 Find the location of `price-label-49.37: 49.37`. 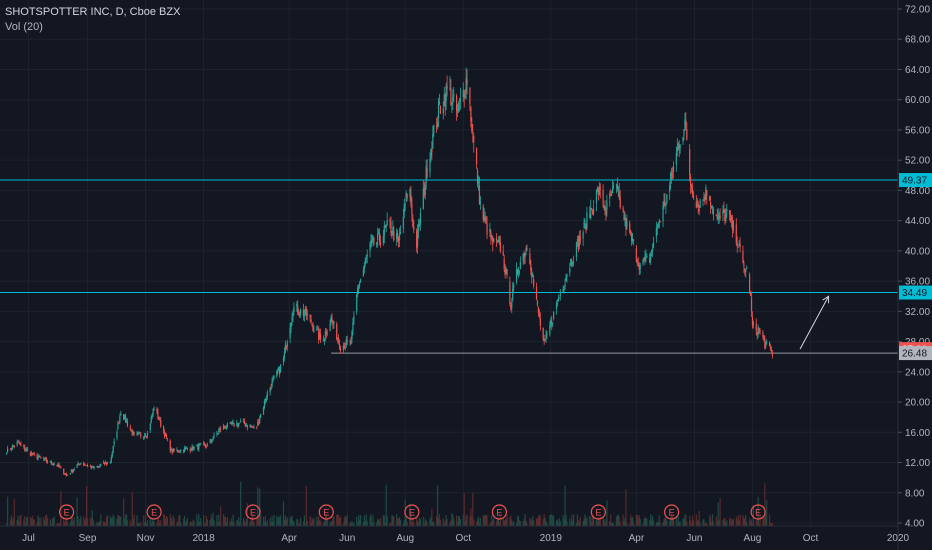

price-label-49.37: 49.37 is located at coordinates (914, 181).